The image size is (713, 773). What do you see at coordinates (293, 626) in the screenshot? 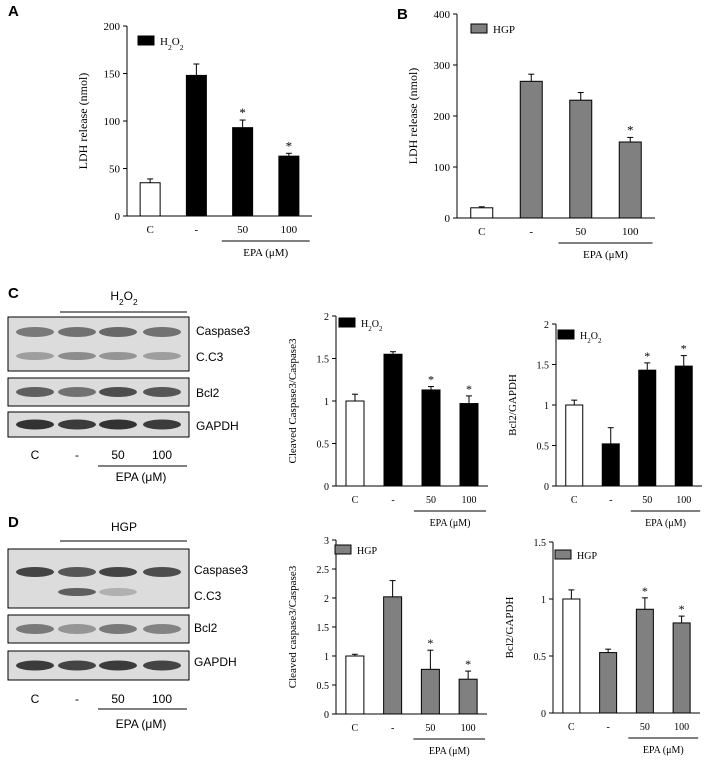
I see `y-axis-label: Cleaved caspase3/Caspase3` at bounding box center [293, 626].